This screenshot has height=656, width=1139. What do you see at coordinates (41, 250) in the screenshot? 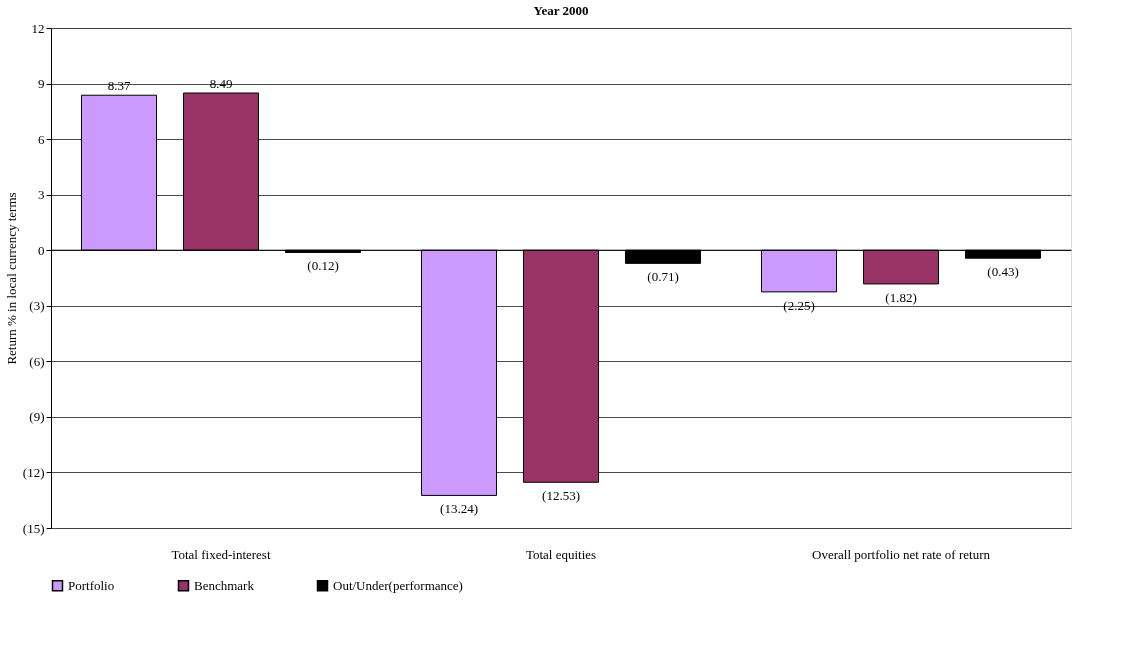
I see `y-tick-label: 0` at bounding box center [41, 250].